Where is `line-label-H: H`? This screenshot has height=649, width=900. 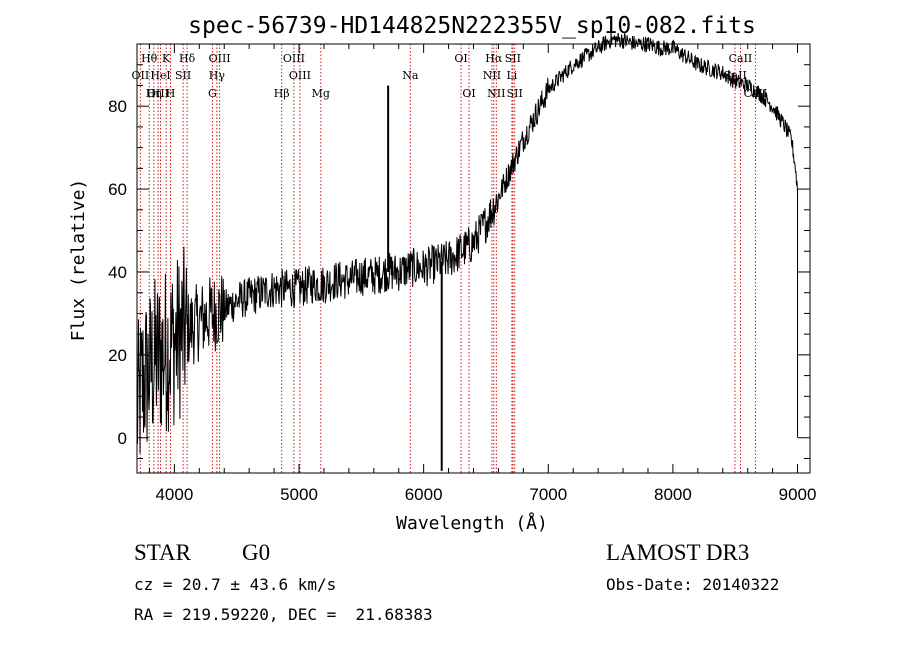 line-label-H: H is located at coordinates (171, 93).